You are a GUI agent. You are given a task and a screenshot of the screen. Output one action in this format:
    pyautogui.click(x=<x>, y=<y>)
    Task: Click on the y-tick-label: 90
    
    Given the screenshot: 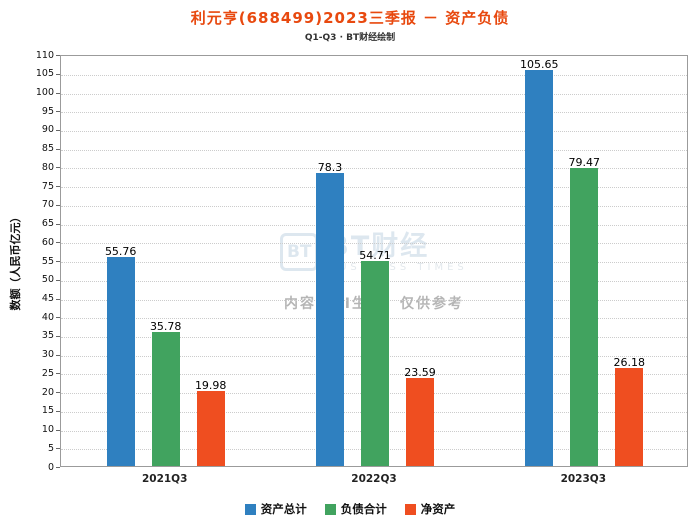 What is the action you would take?
    pyautogui.click(x=47, y=130)
    